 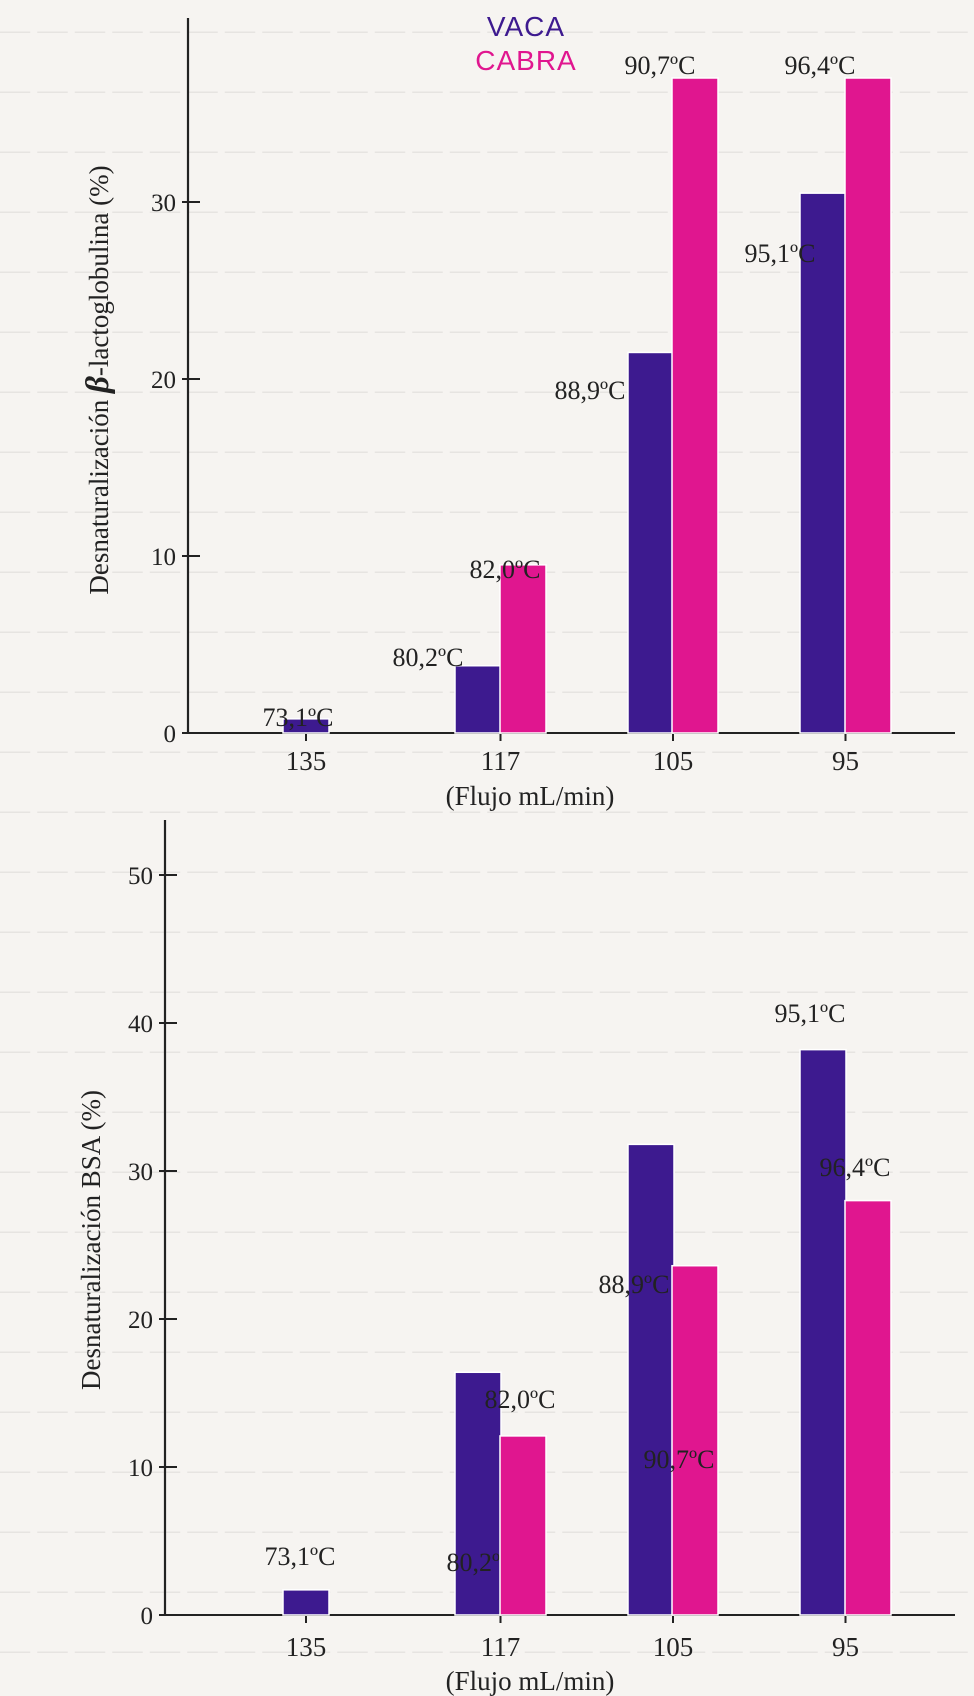 I want to click on y-axis-label-suffix: -lactoglobulina (%), so click(x=99, y=270).